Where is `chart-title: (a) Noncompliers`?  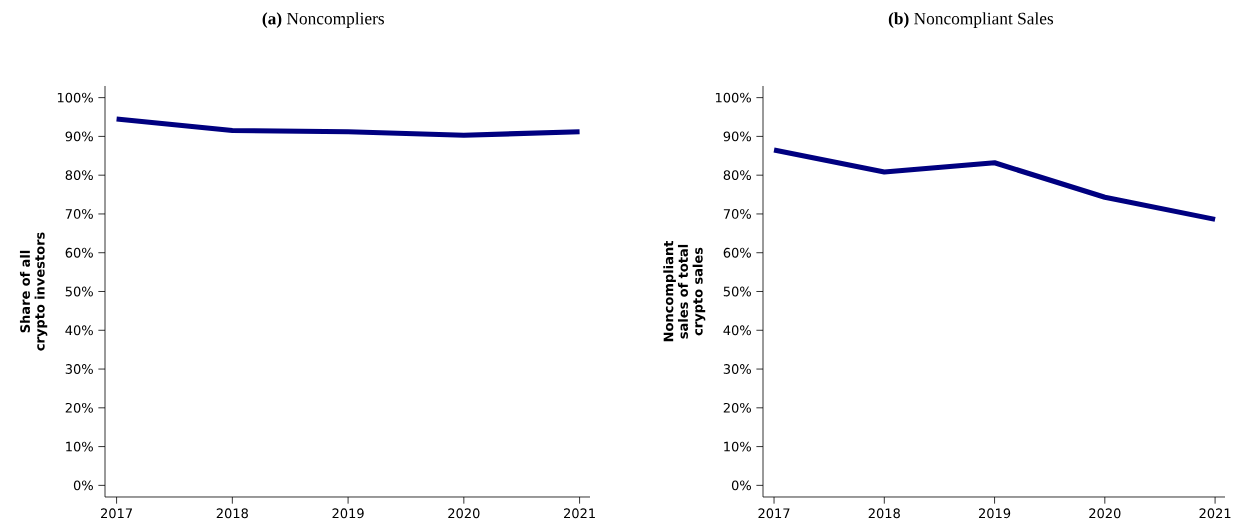
chart-title: (a) Noncompliers is located at coordinates (323, 20).